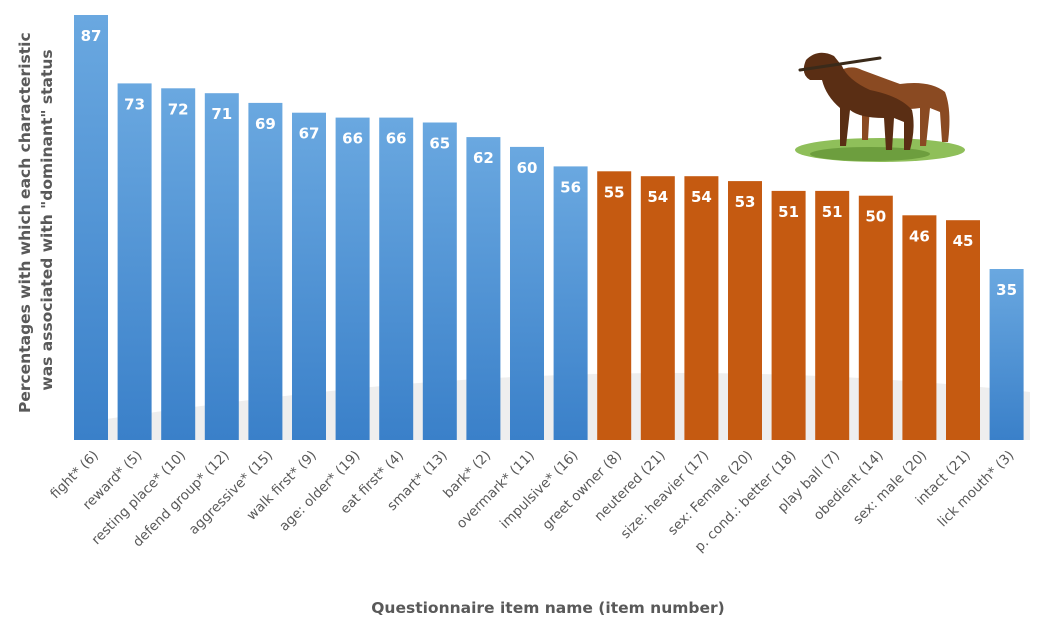  I want to click on data-label-15: 54, so click(701, 197).